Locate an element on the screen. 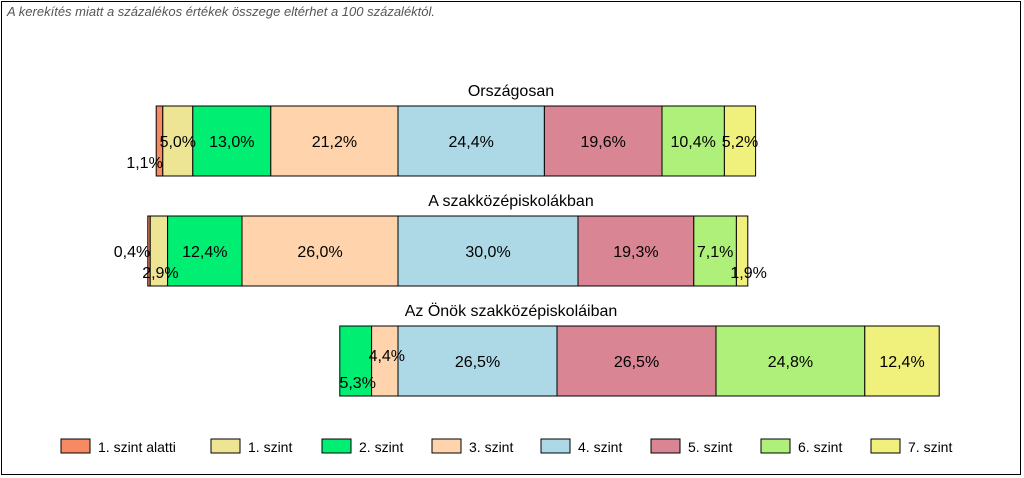 The image size is (1024, 478). data-label: 5,0% is located at coordinates (178, 142).